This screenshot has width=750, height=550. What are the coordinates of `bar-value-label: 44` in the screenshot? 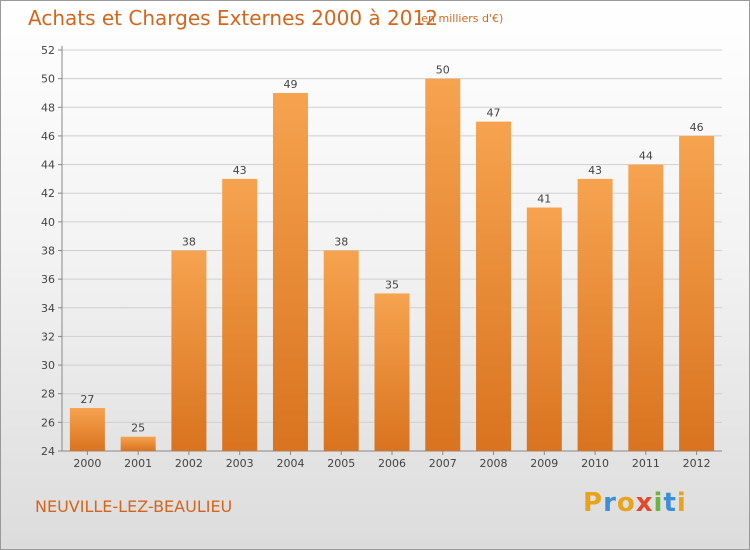 It's located at (646, 156).